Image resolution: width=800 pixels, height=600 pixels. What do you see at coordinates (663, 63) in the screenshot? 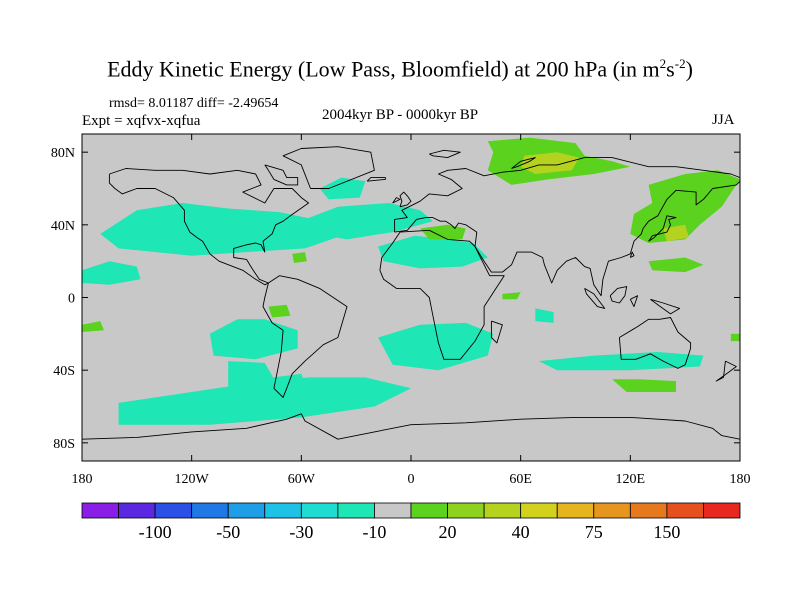
I see `title-sup-1: 2` at bounding box center [663, 63].